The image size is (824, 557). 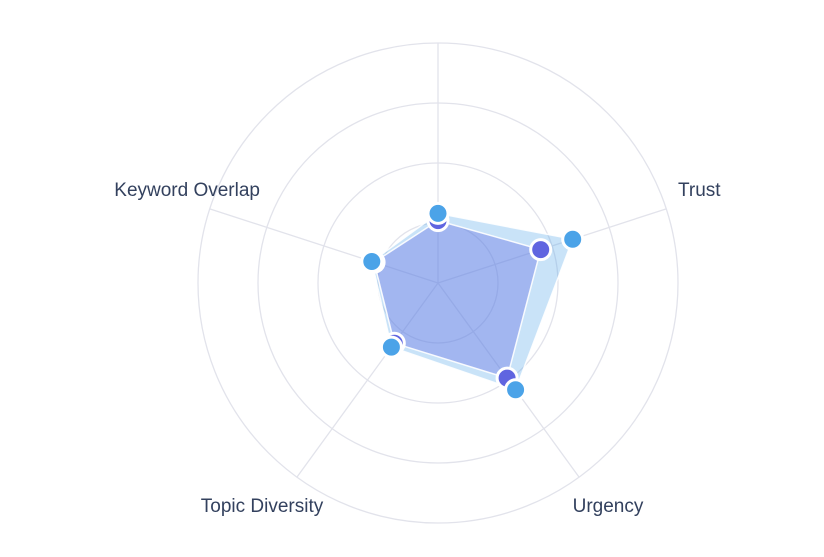 What do you see at coordinates (699, 190) in the screenshot?
I see `axis-label-trust: Trust` at bounding box center [699, 190].